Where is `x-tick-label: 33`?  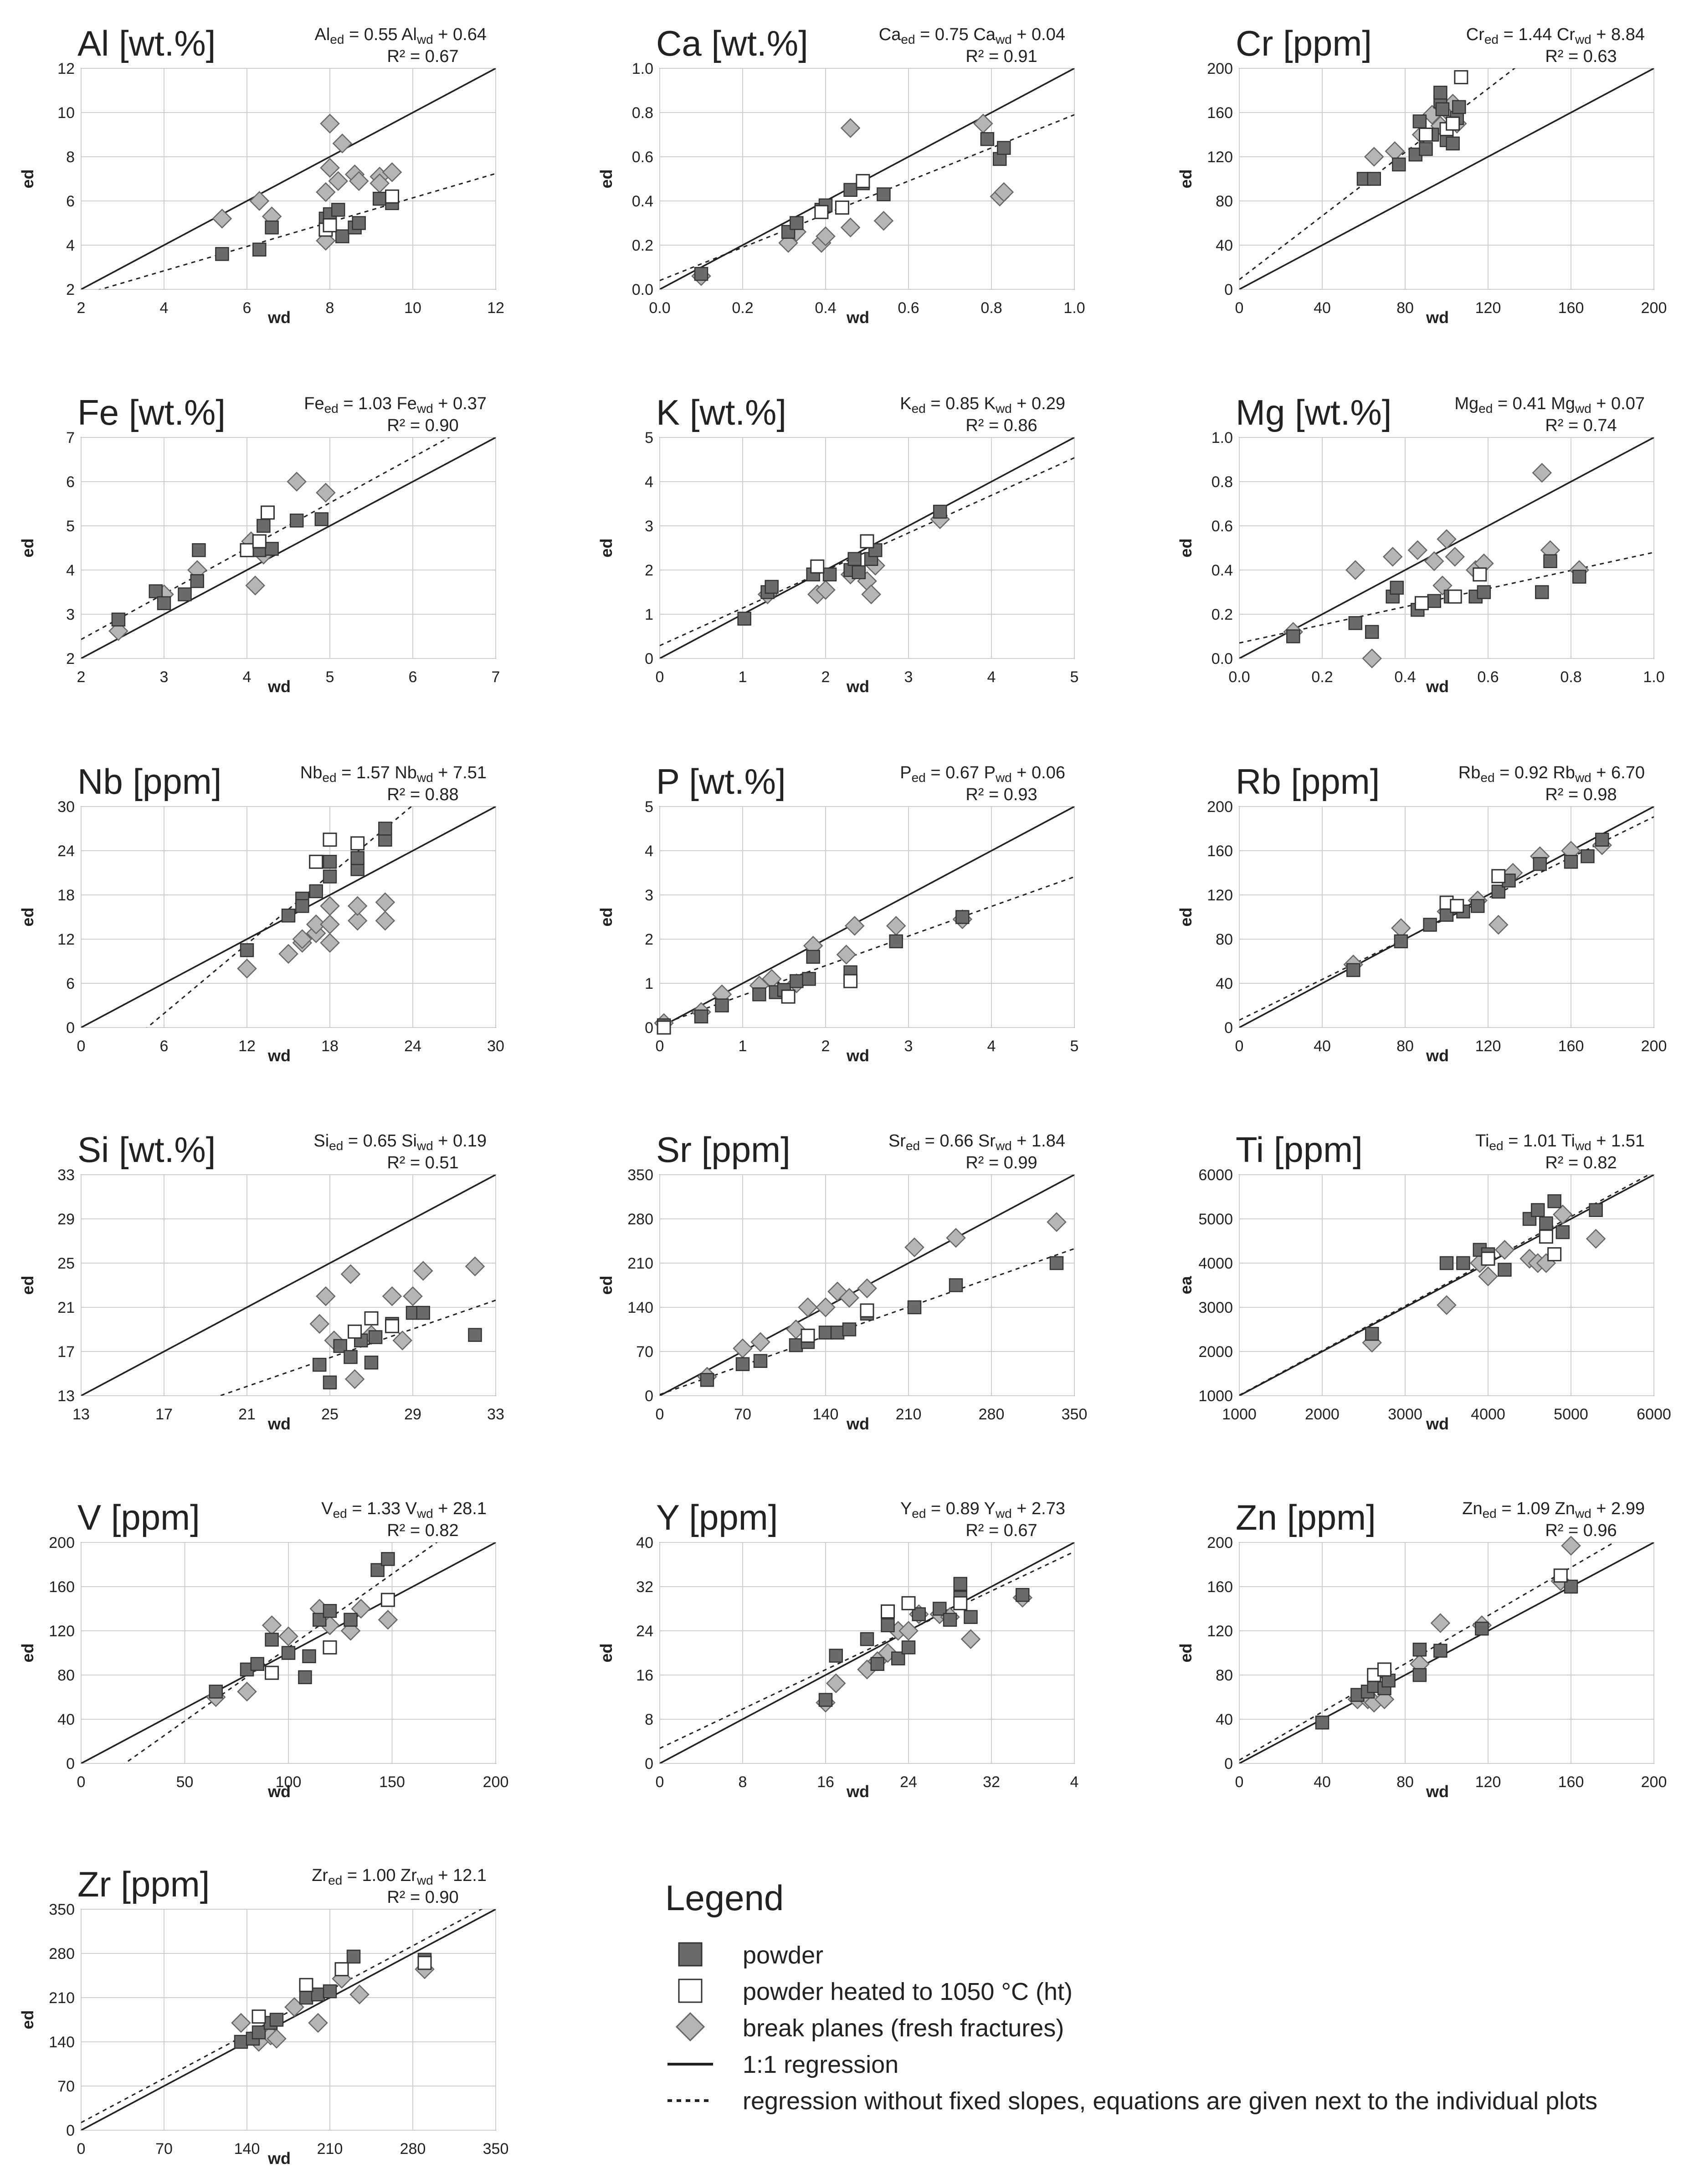 x-tick-label: 33 is located at coordinates (495, 1415).